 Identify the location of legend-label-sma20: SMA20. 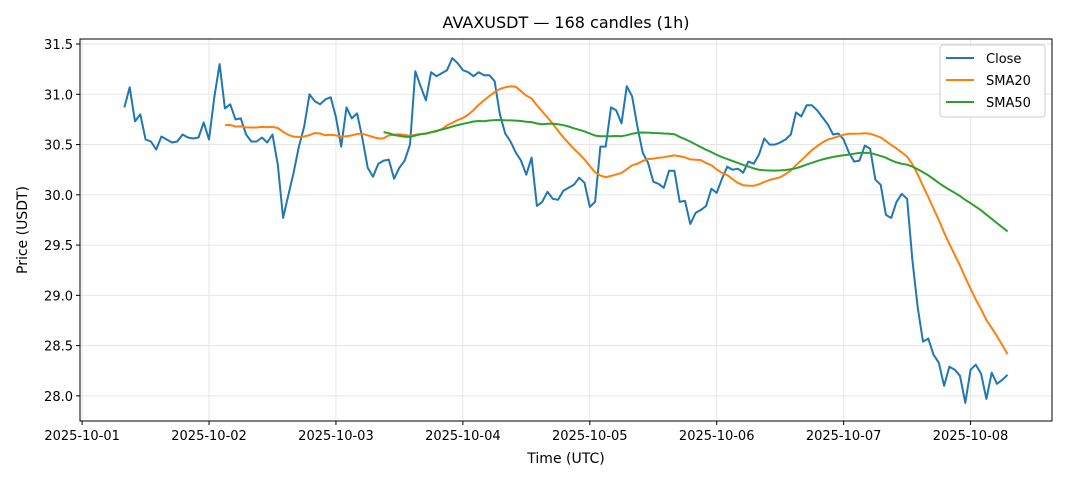
(1008, 81).